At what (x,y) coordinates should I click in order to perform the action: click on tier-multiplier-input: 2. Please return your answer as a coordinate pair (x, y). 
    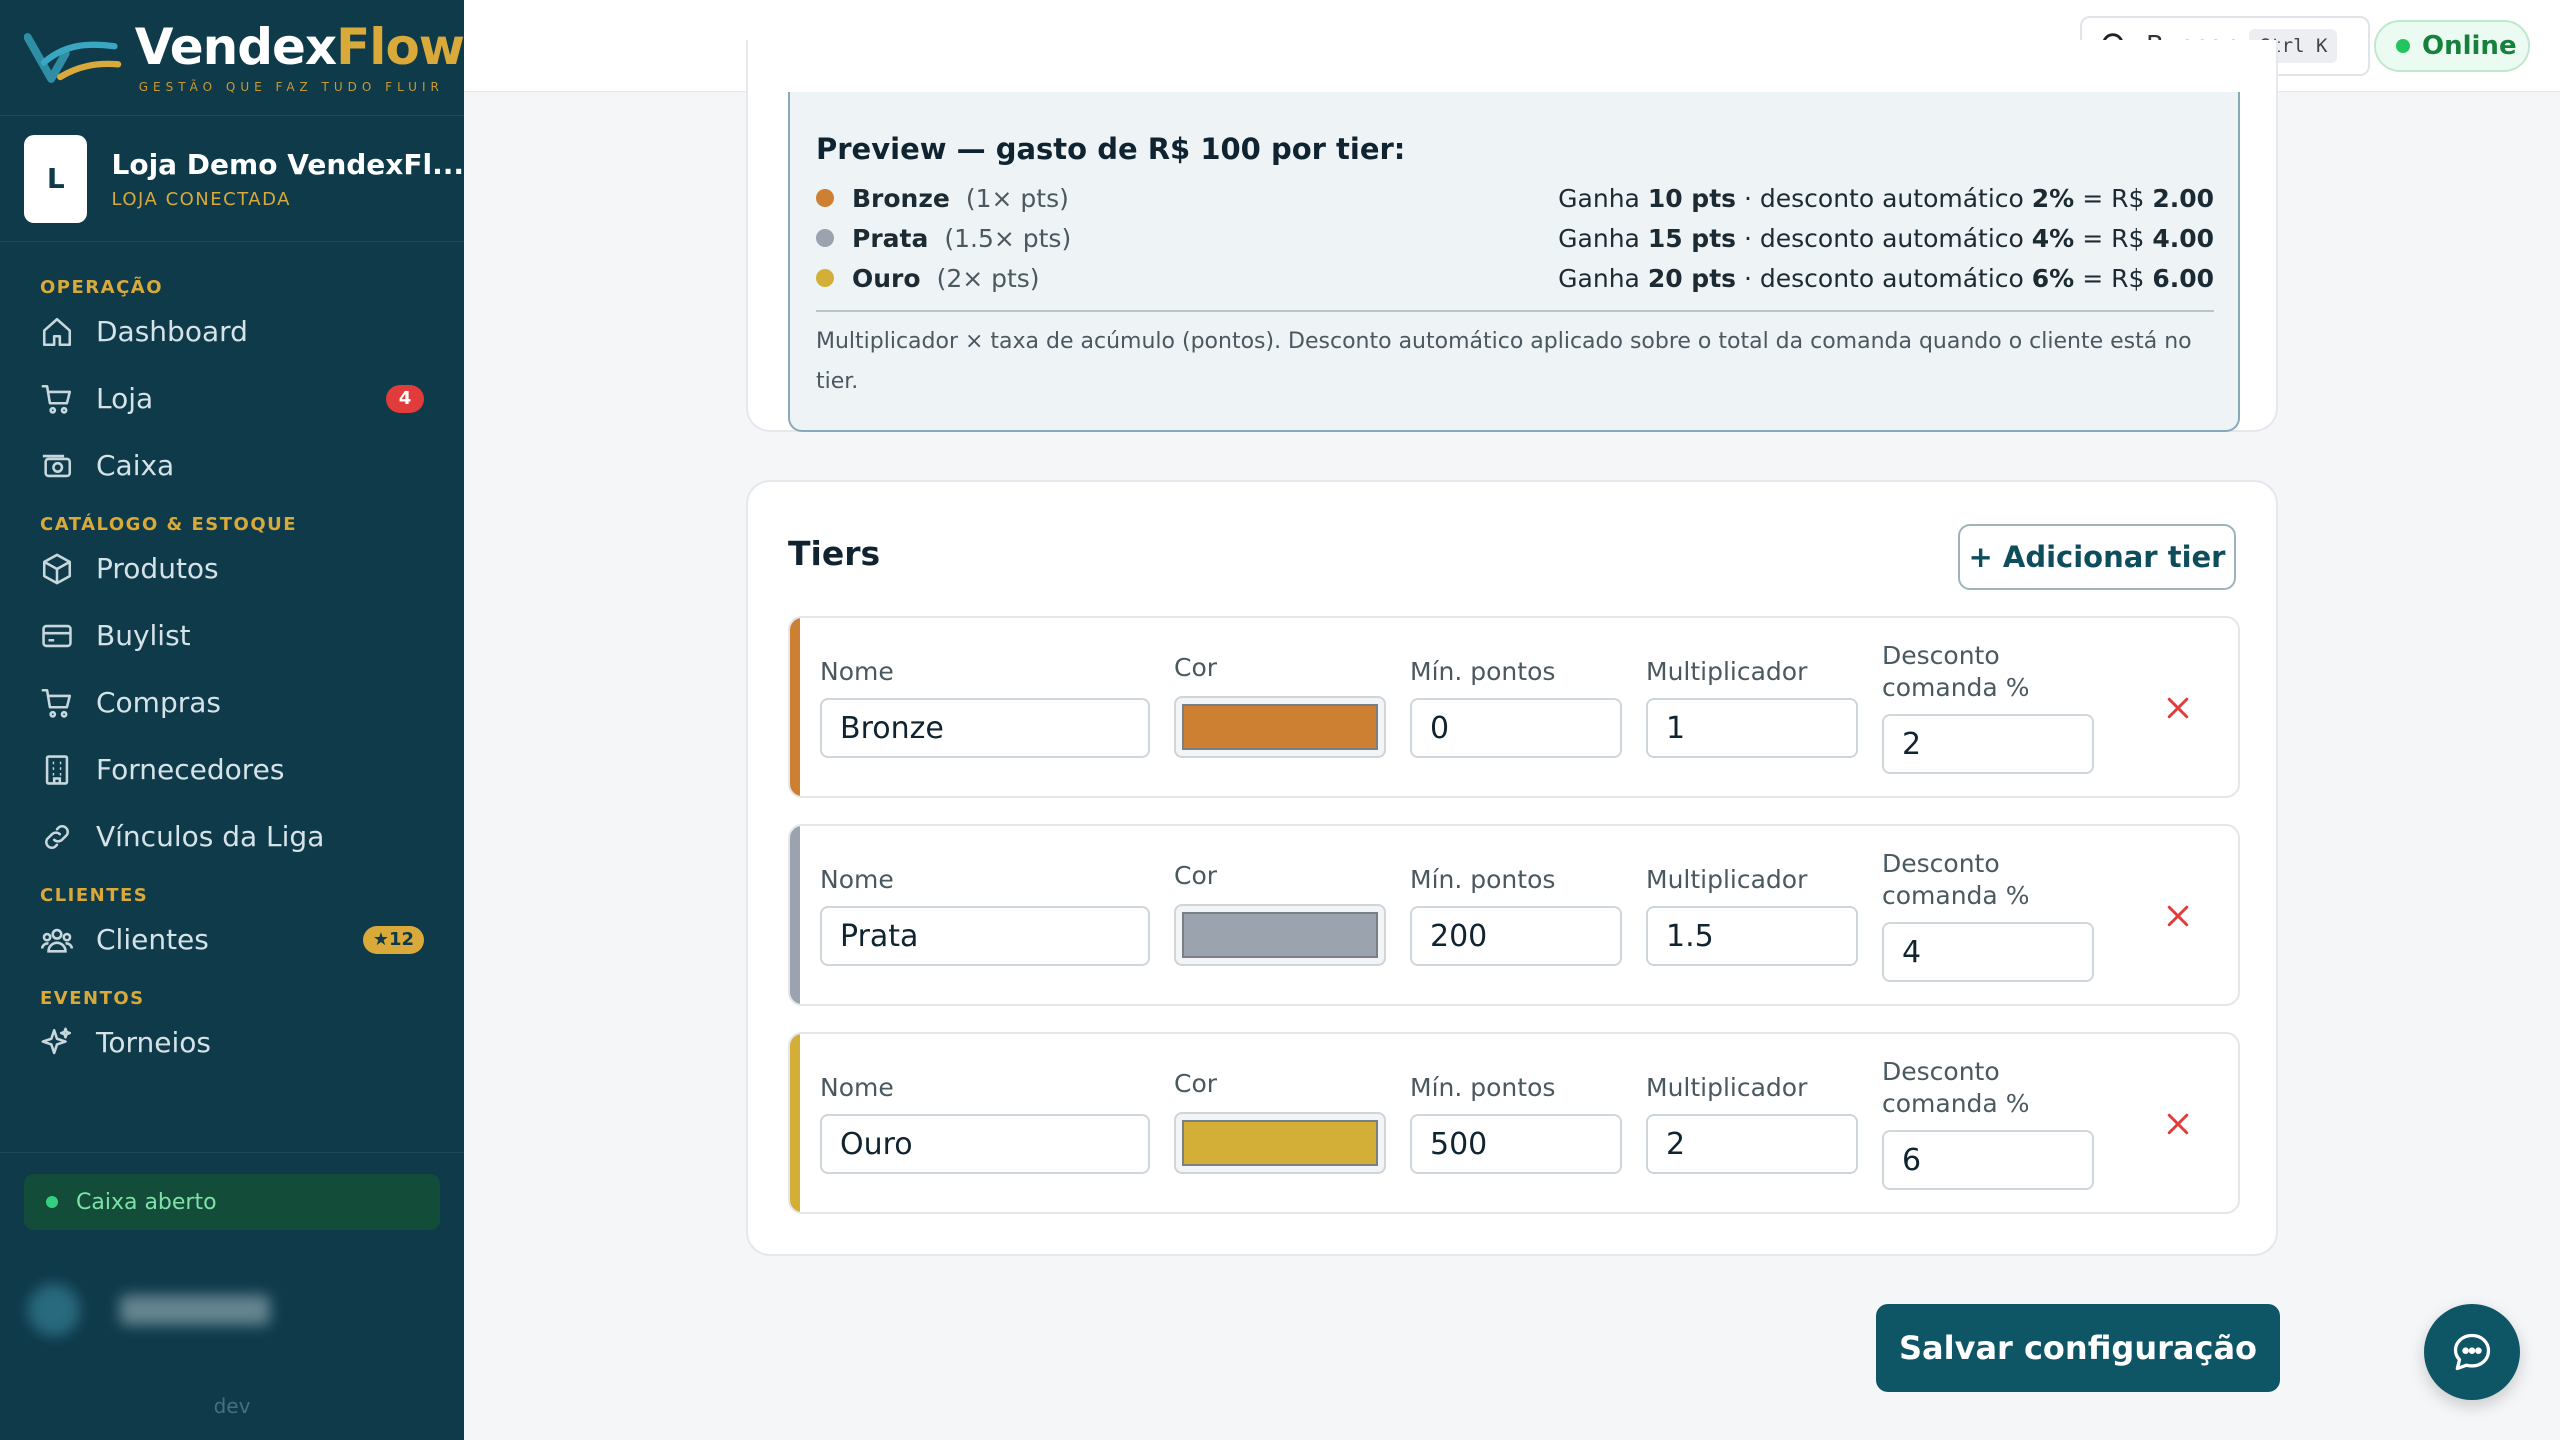
    Looking at the image, I should click on (1752, 1144).